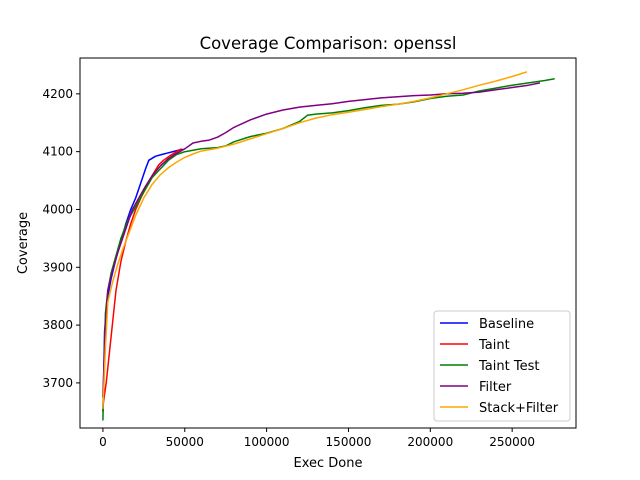  What do you see at coordinates (328, 463) in the screenshot?
I see `x-axis-label: Exec Done` at bounding box center [328, 463].